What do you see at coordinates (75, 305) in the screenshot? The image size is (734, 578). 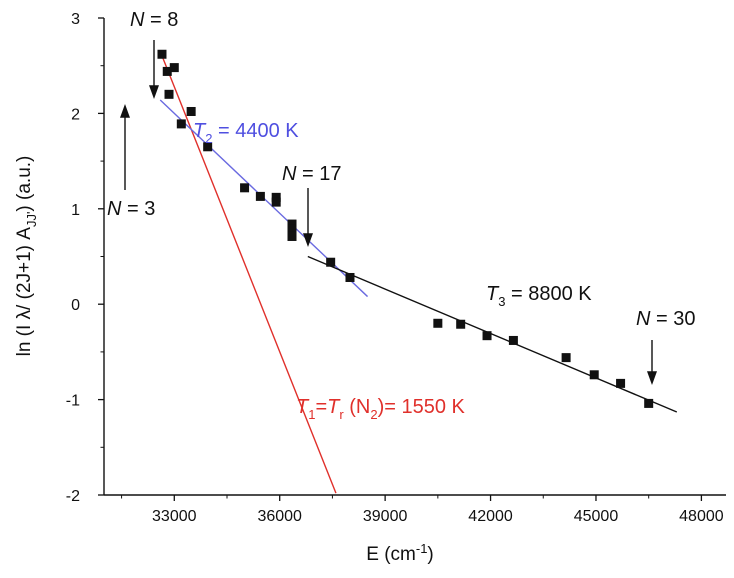 I see `y-tick-label: 0` at bounding box center [75, 305].